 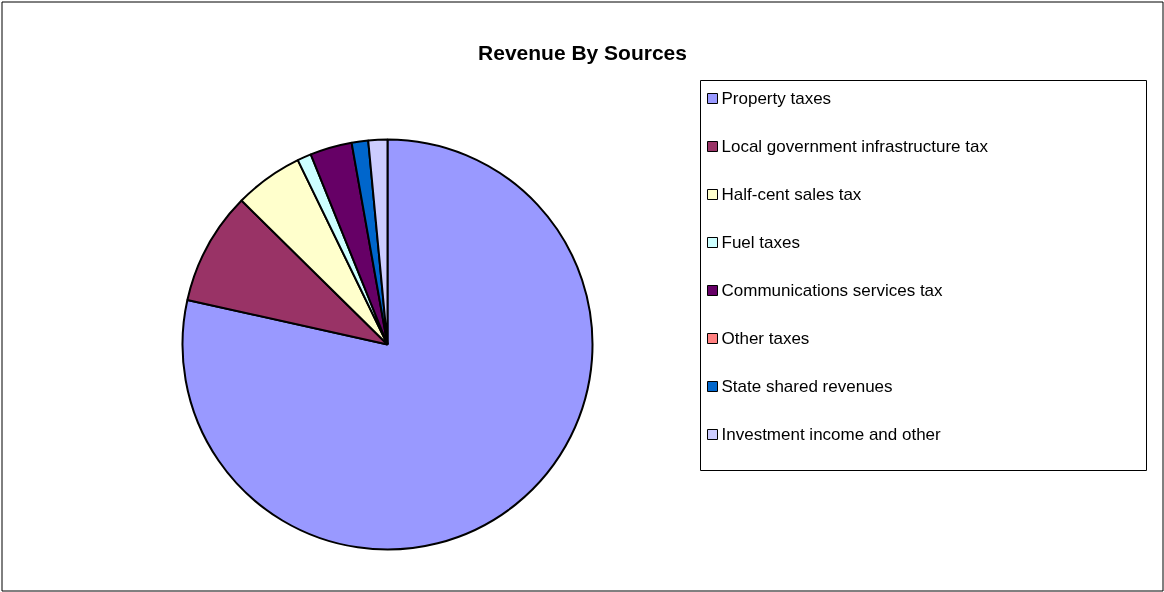 What do you see at coordinates (832, 290) in the screenshot?
I see `legend-label: Communications services tax` at bounding box center [832, 290].